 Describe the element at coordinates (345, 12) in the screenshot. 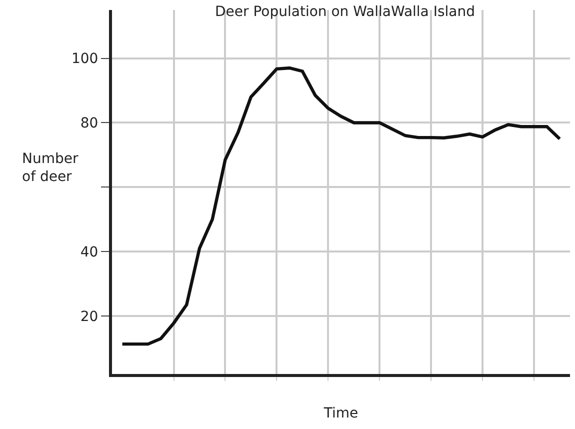

I see `chart-title: Deer Population on WallaWalla Island` at that location.